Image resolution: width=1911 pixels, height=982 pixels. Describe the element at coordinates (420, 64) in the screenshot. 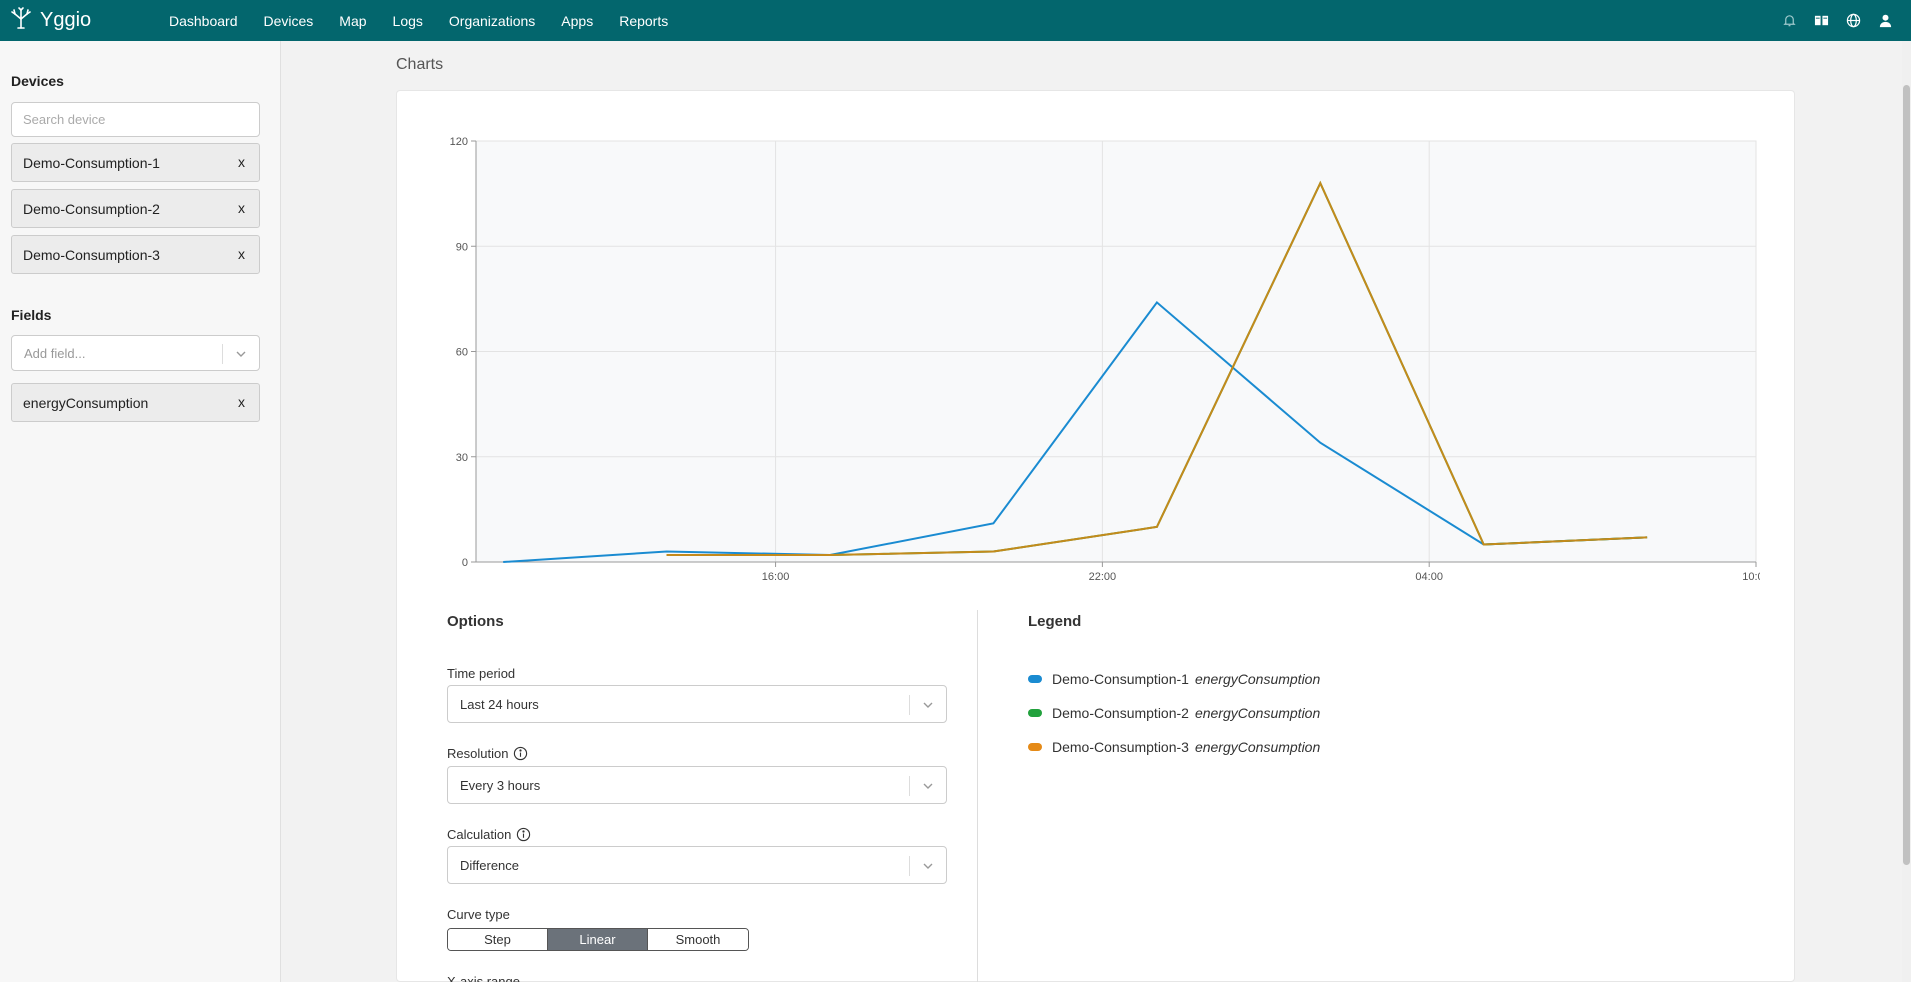

I see `page-title: Charts` at that location.